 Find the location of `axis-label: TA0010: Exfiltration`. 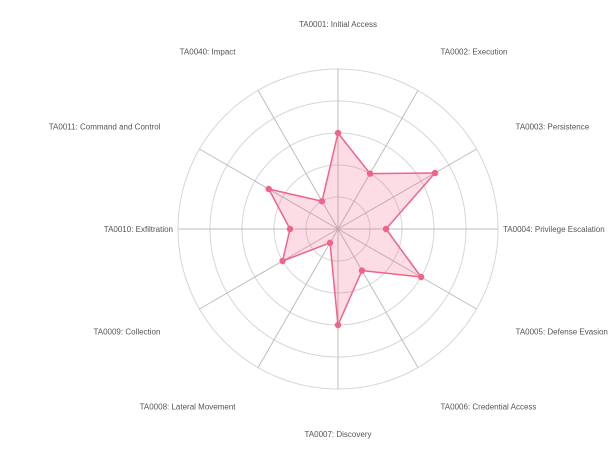

axis-label: TA0010: Exfiltration is located at coordinates (138, 229).